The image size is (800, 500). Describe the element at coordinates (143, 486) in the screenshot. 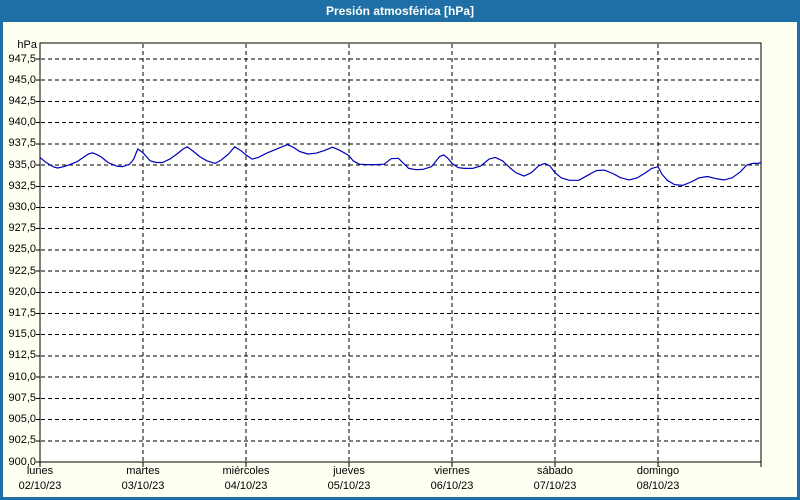

I see `day-date-label: 03/10/23` at that location.